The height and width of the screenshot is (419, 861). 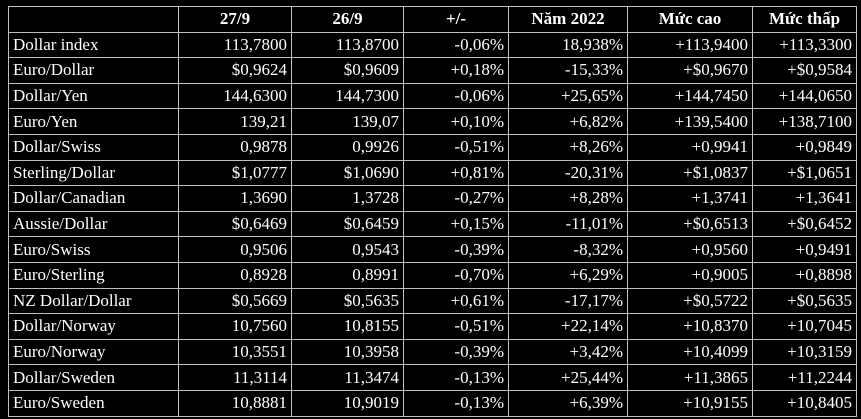 What do you see at coordinates (347, 45) in the screenshot?
I see `cell-26-9: 113,8700` at bounding box center [347, 45].